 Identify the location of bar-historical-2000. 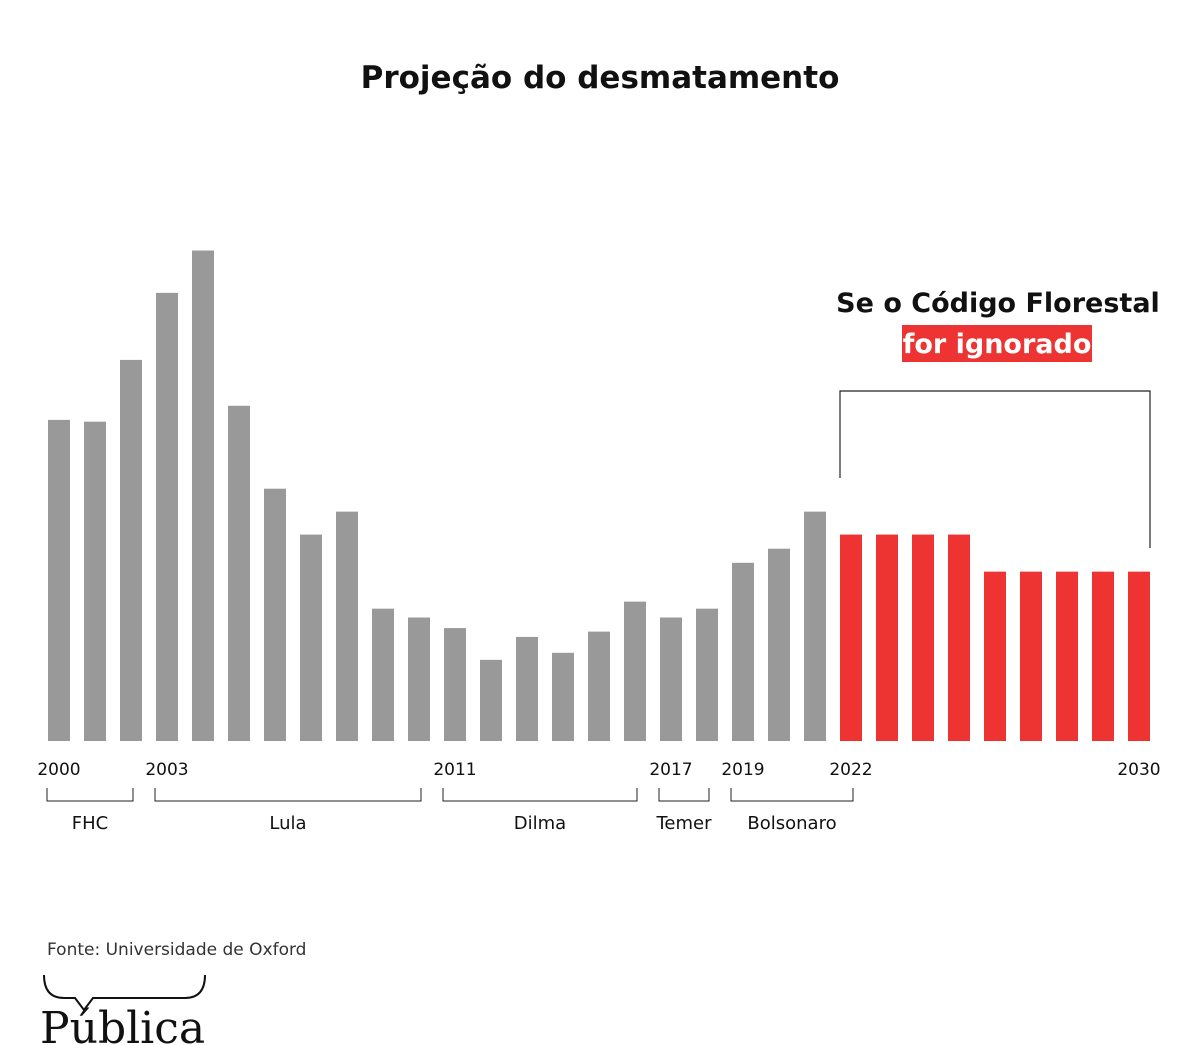
(59, 580).